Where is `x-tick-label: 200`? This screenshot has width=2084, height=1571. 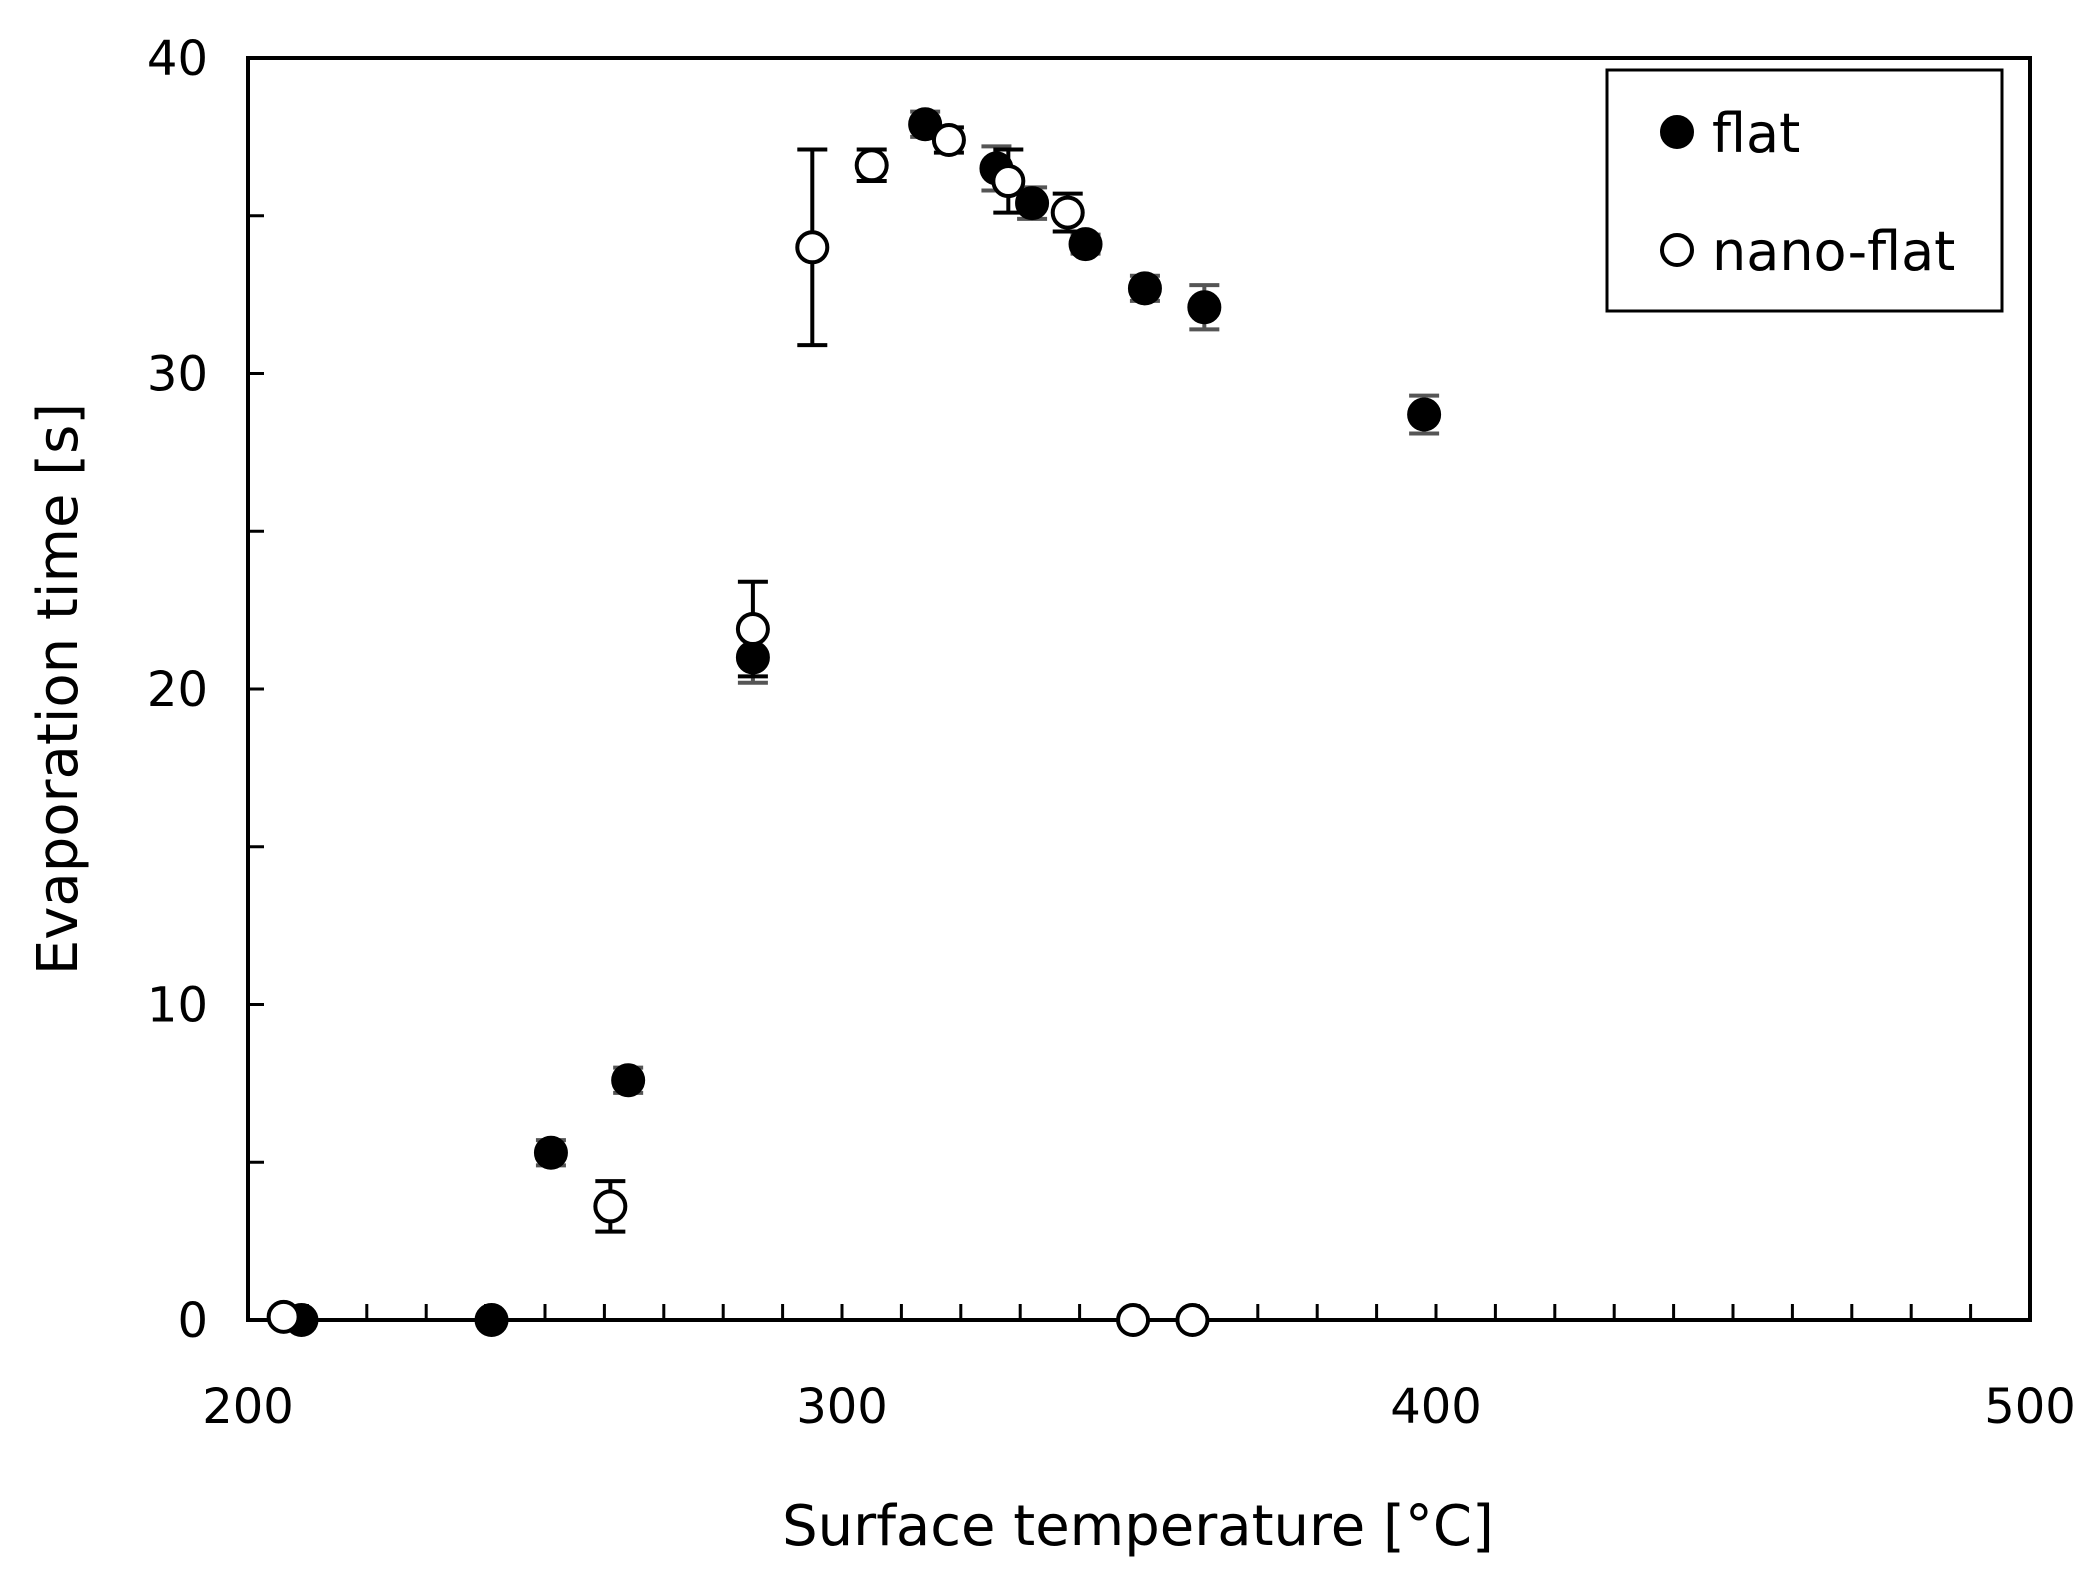 x-tick-label: 200 is located at coordinates (248, 1407).